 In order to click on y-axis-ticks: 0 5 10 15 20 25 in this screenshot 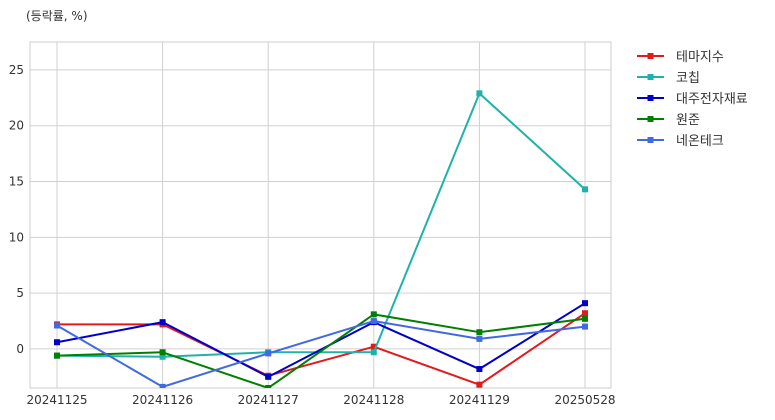, I will do `click(16, 209)`.